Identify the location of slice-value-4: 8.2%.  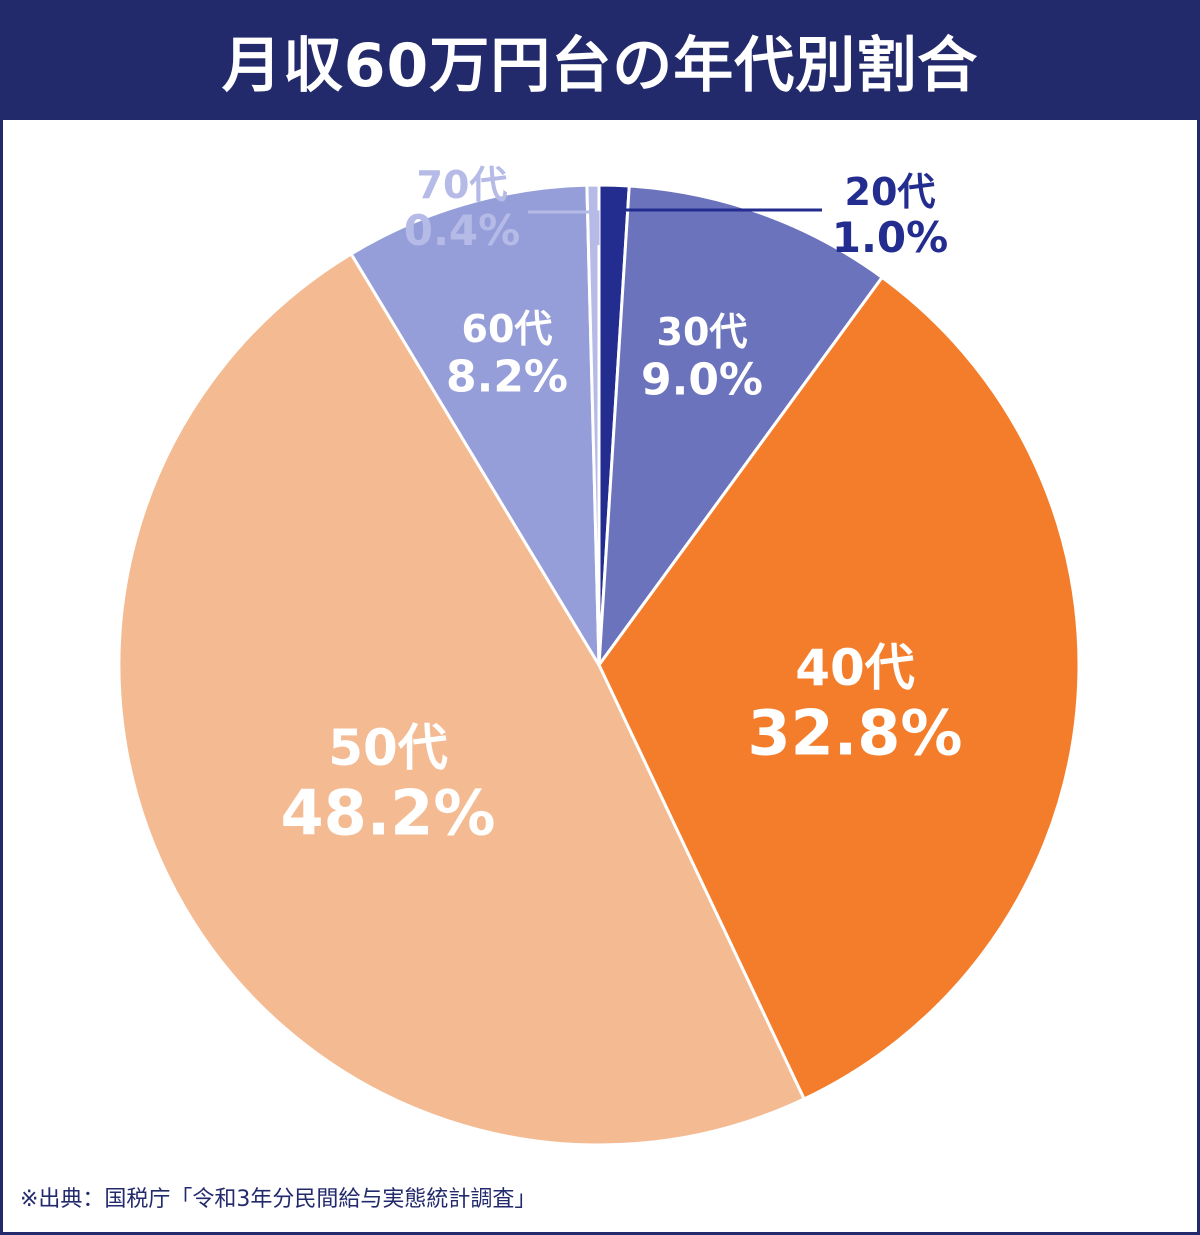
(507, 376).